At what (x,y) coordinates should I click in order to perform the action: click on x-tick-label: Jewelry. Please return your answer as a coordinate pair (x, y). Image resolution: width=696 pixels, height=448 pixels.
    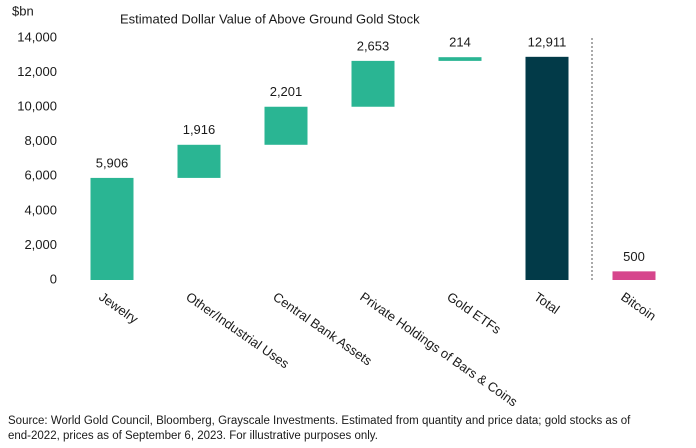
    Looking at the image, I should click on (118, 308).